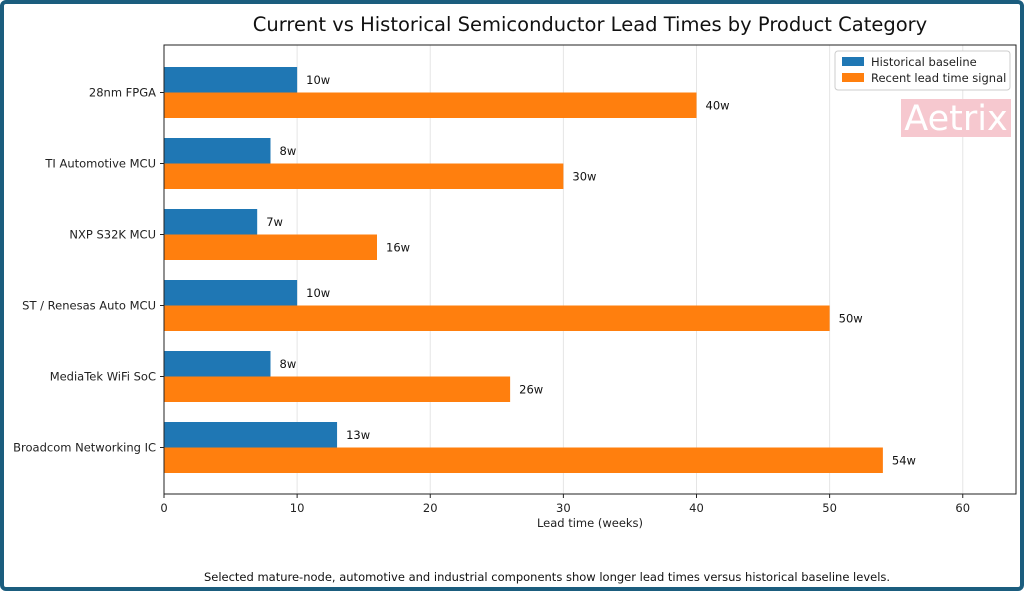  I want to click on watermark-background, so click(956, 118).